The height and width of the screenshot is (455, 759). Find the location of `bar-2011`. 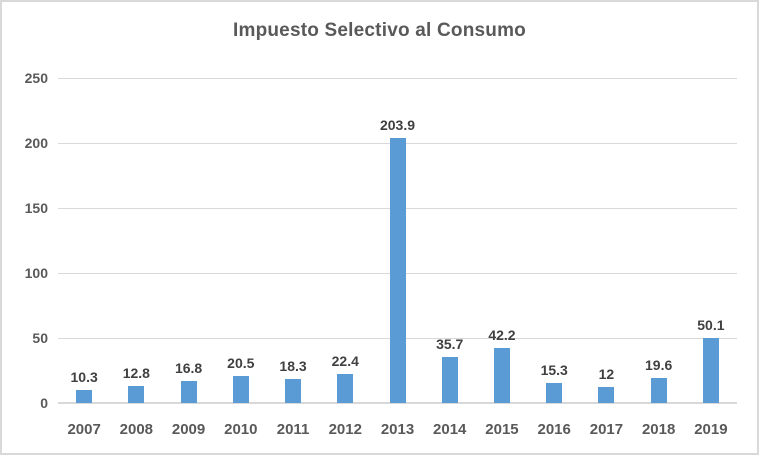

bar-2011 is located at coordinates (293, 391).